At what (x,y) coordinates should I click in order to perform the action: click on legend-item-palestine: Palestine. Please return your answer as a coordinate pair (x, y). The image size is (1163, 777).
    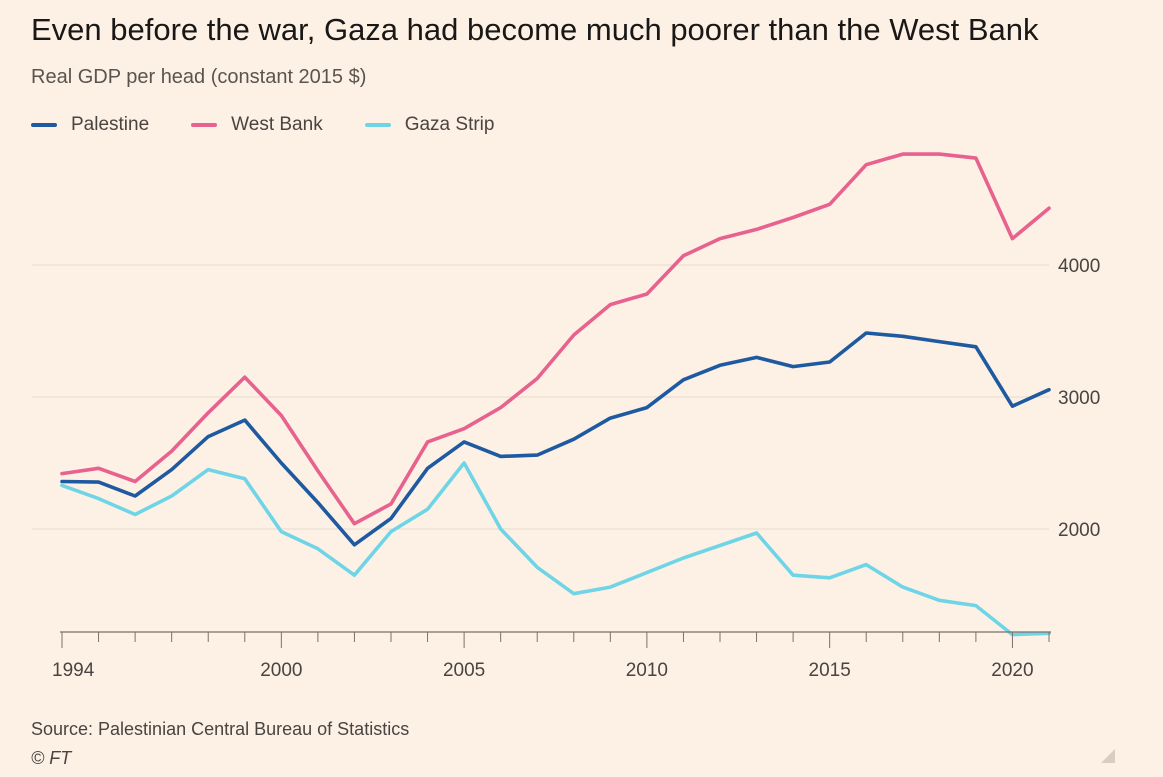
    Looking at the image, I should click on (90, 125).